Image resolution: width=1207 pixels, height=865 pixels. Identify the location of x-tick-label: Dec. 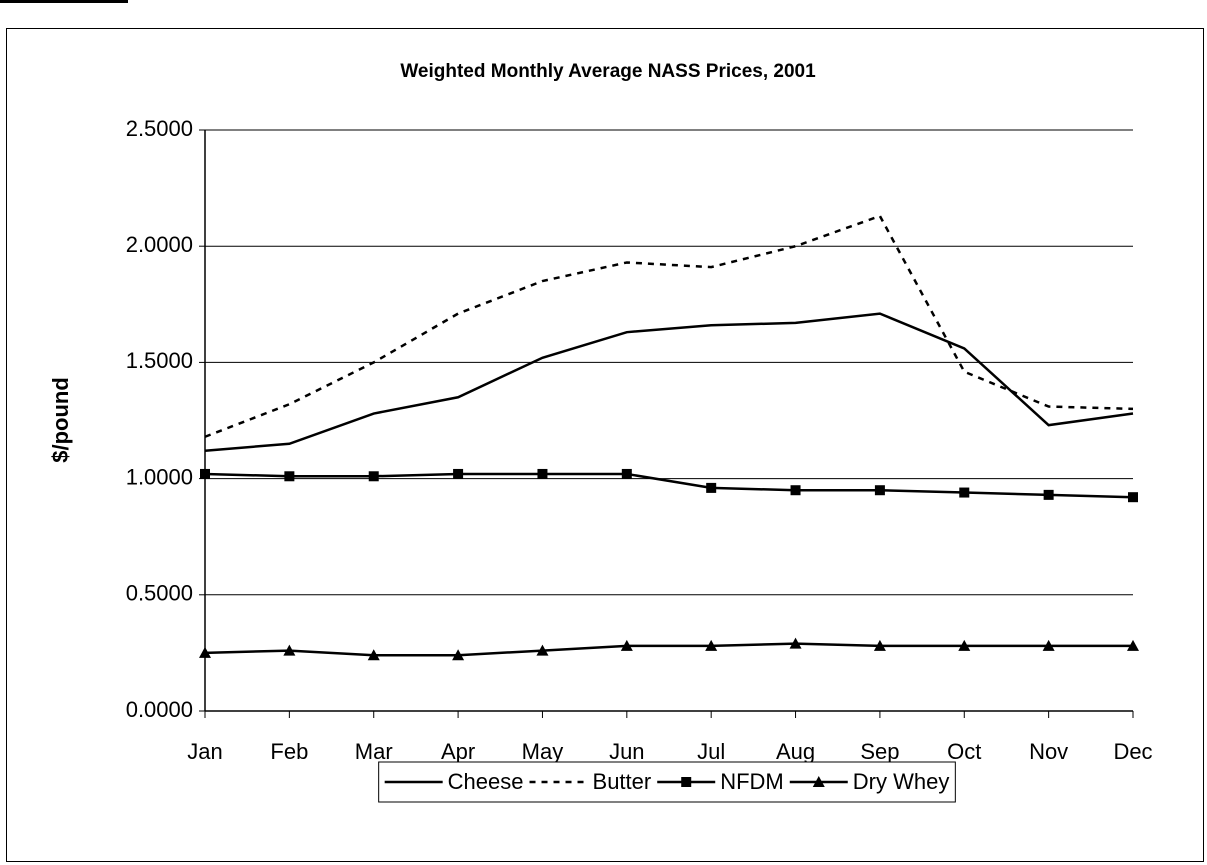
(1132, 751).